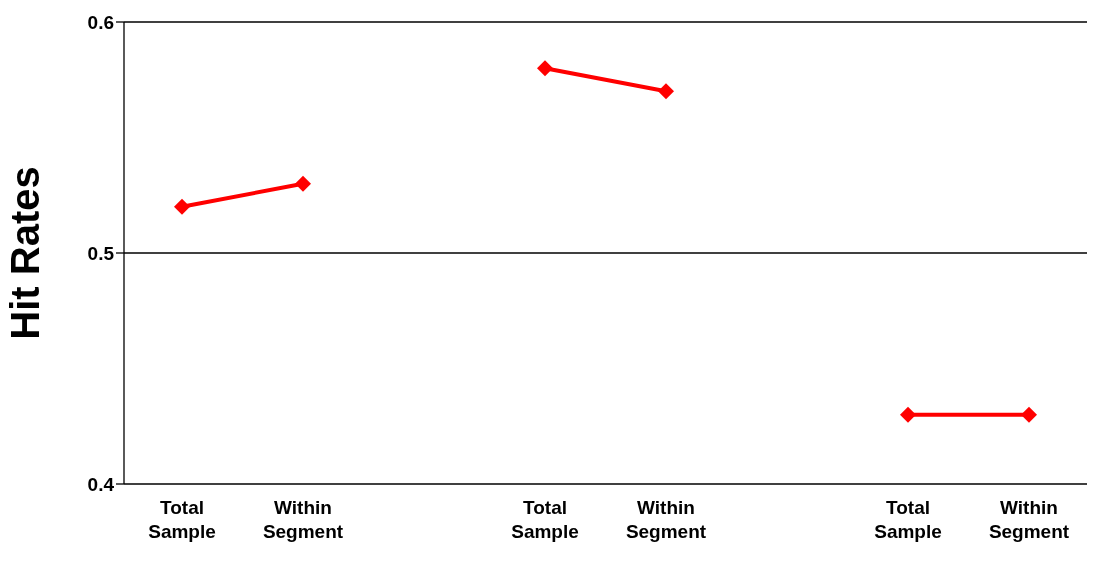  What do you see at coordinates (100, 22) in the screenshot?
I see `y-tick-label: 0.6` at bounding box center [100, 22].